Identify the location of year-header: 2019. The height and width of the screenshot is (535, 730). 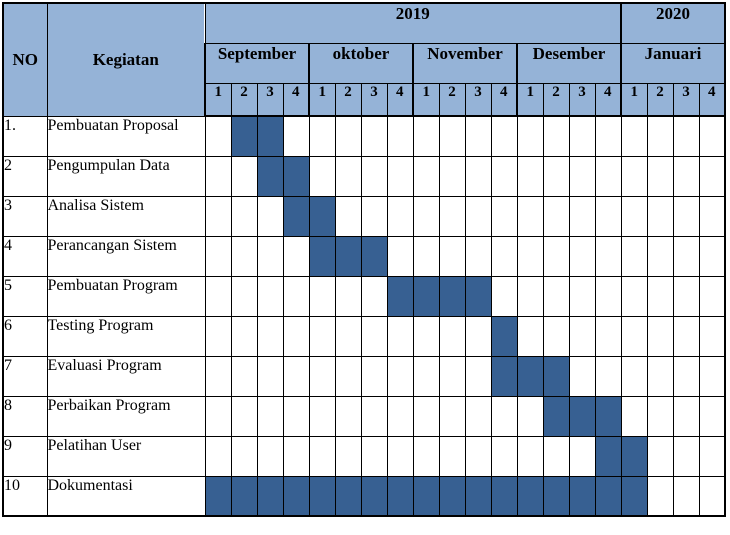
(413, 23).